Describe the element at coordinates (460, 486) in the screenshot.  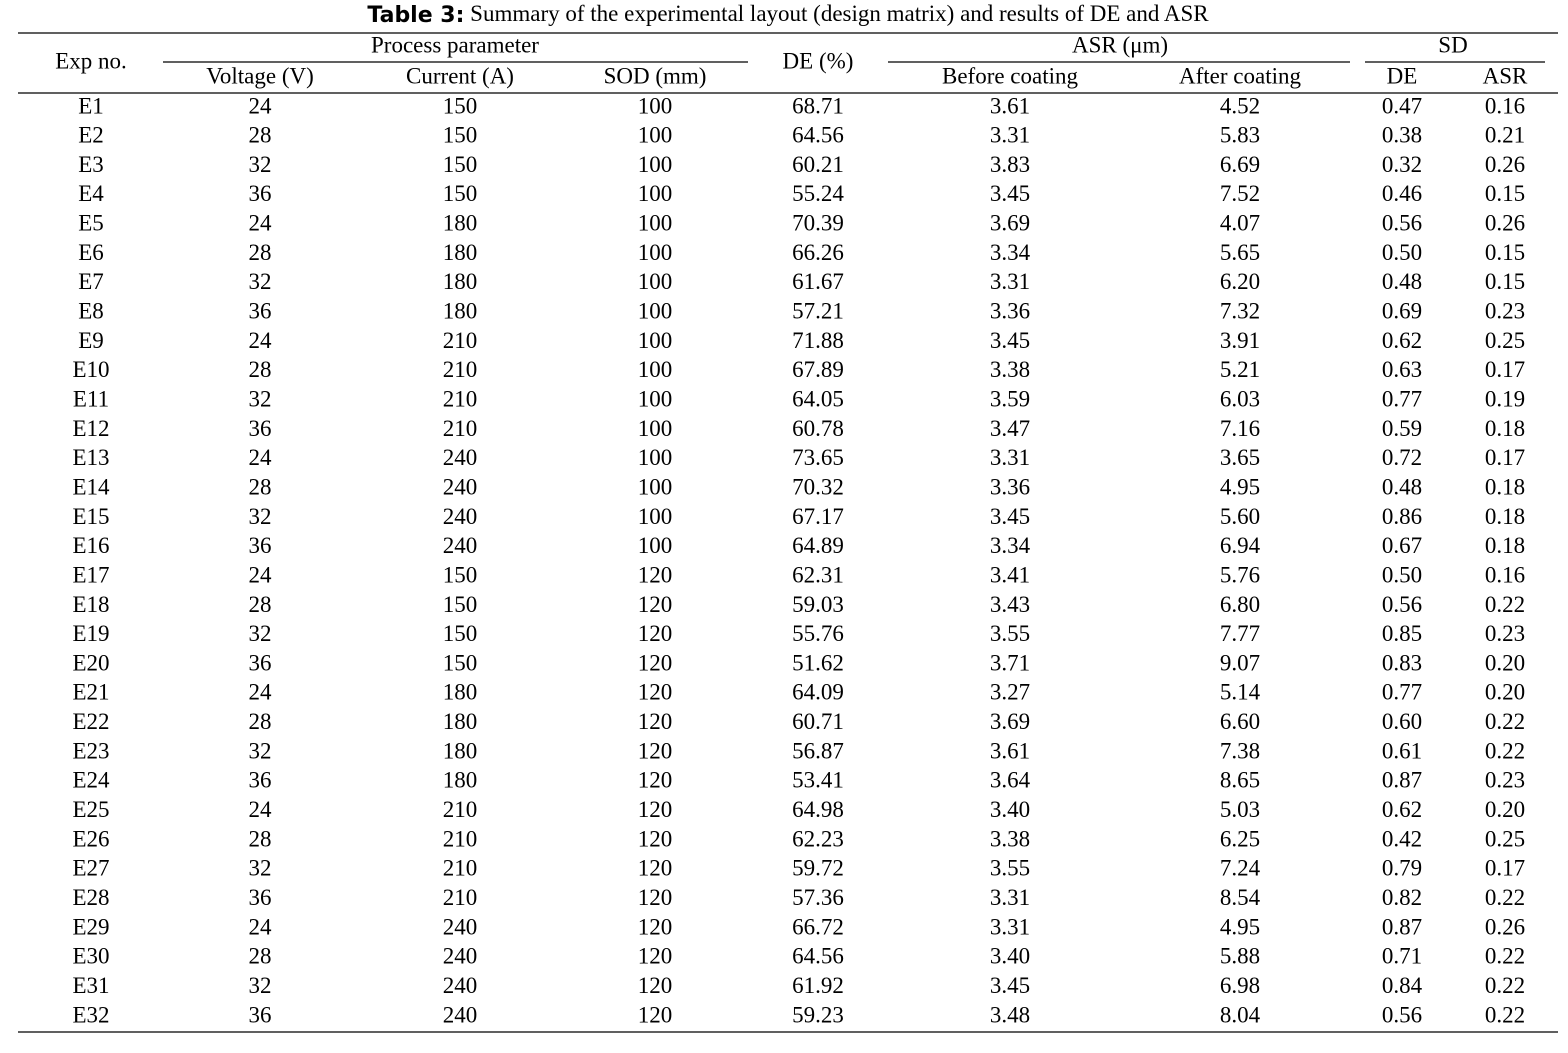
I see `table-cell: 240` at that location.